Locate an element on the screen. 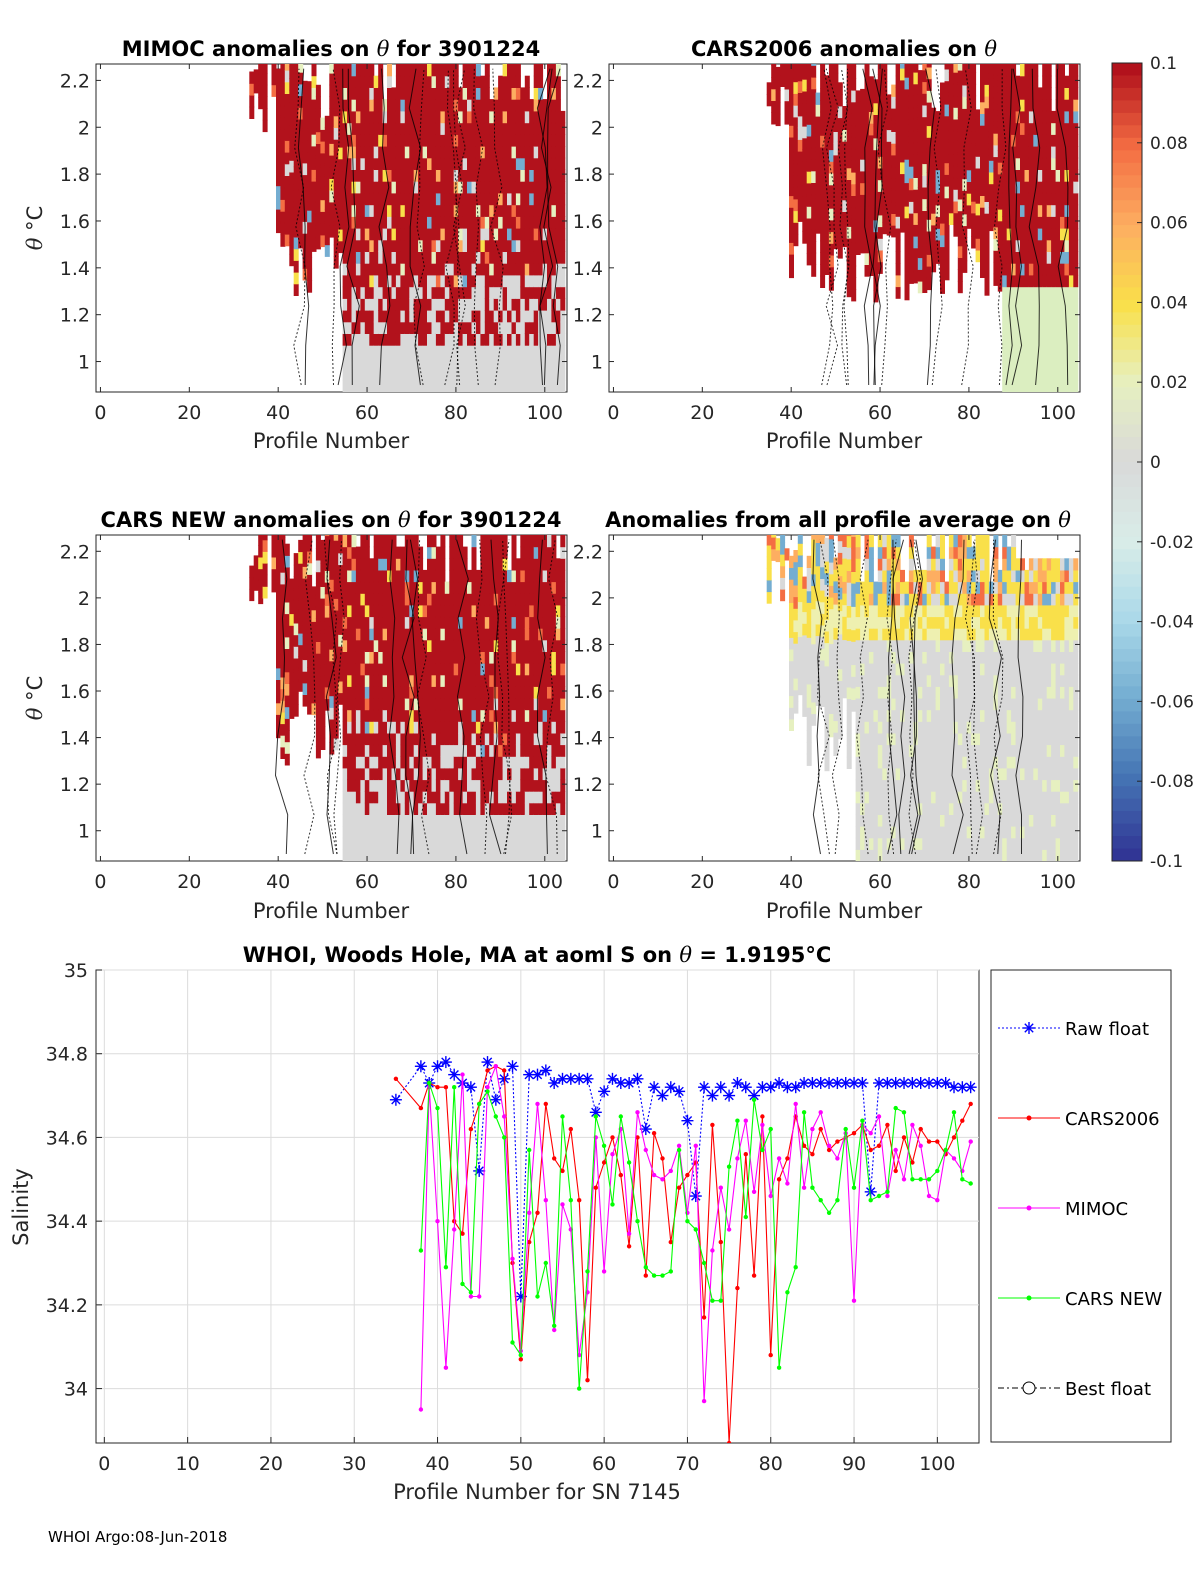 This screenshot has height=1575, width=1200. contour-line is located at coordinates (423, 697).